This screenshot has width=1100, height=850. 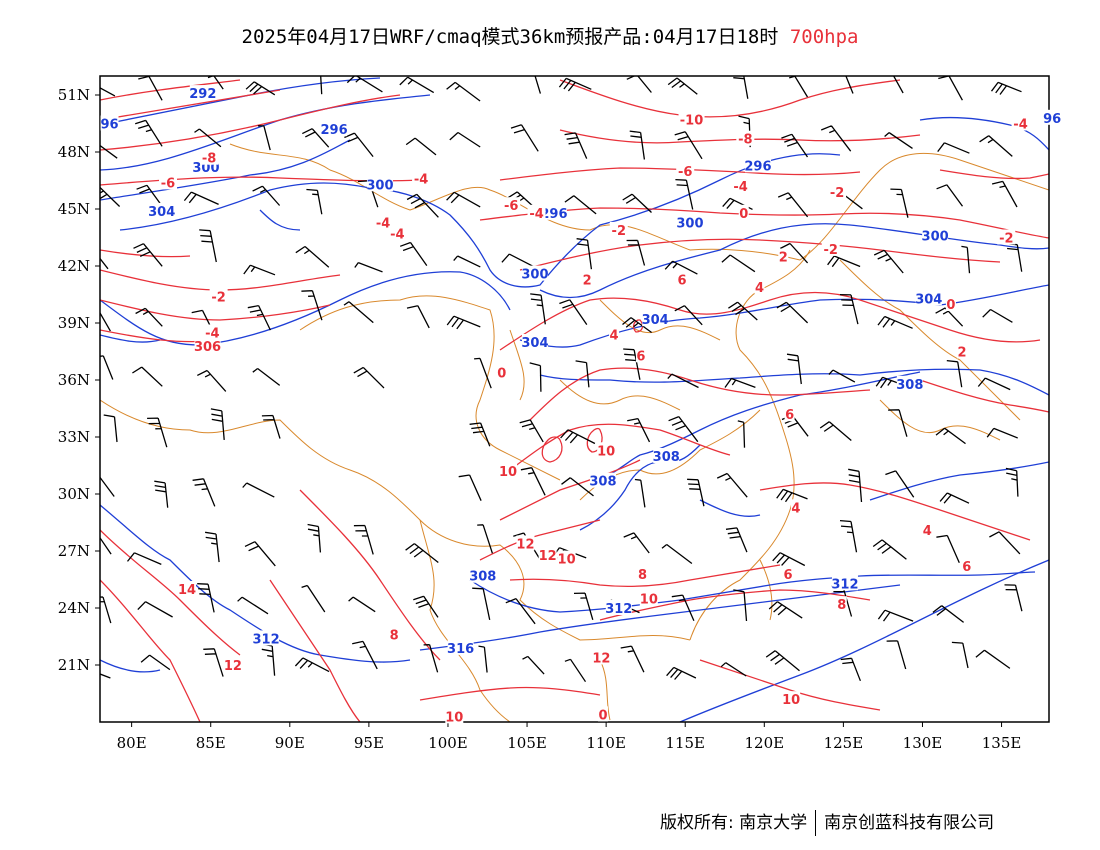 What do you see at coordinates (909, 823) in the screenshot?
I see `copyright-right: 南京创蓝科技有限公司` at bounding box center [909, 823].